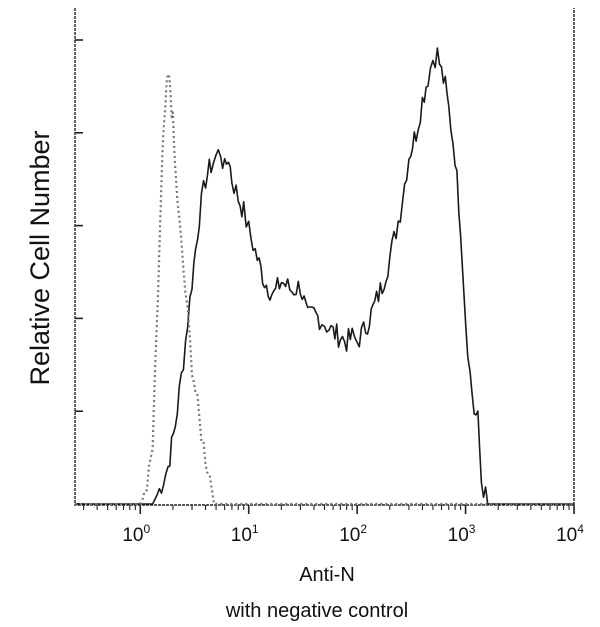 The image size is (600, 627). Describe the element at coordinates (245, 534) in the screenshot. I see `x-tick-label: 10¹` at that location.